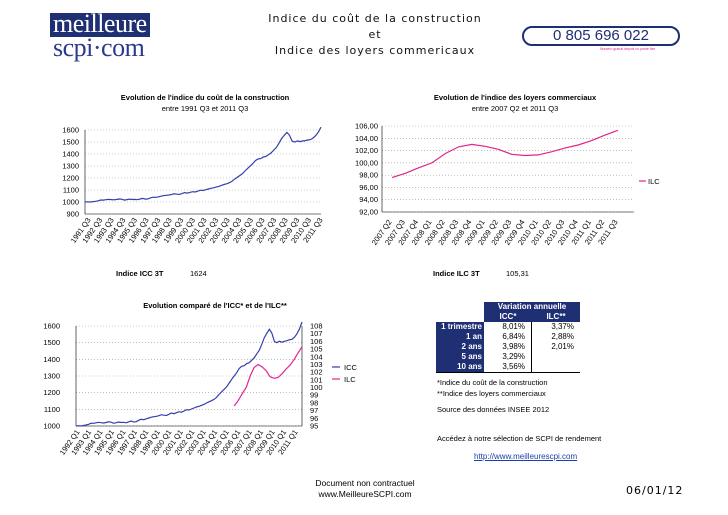 This screenshot has height=515, width=728. Describe the element at coordinates (51, 392) in the screenshot. I see `y-tick-label-left: 1200` at that location.